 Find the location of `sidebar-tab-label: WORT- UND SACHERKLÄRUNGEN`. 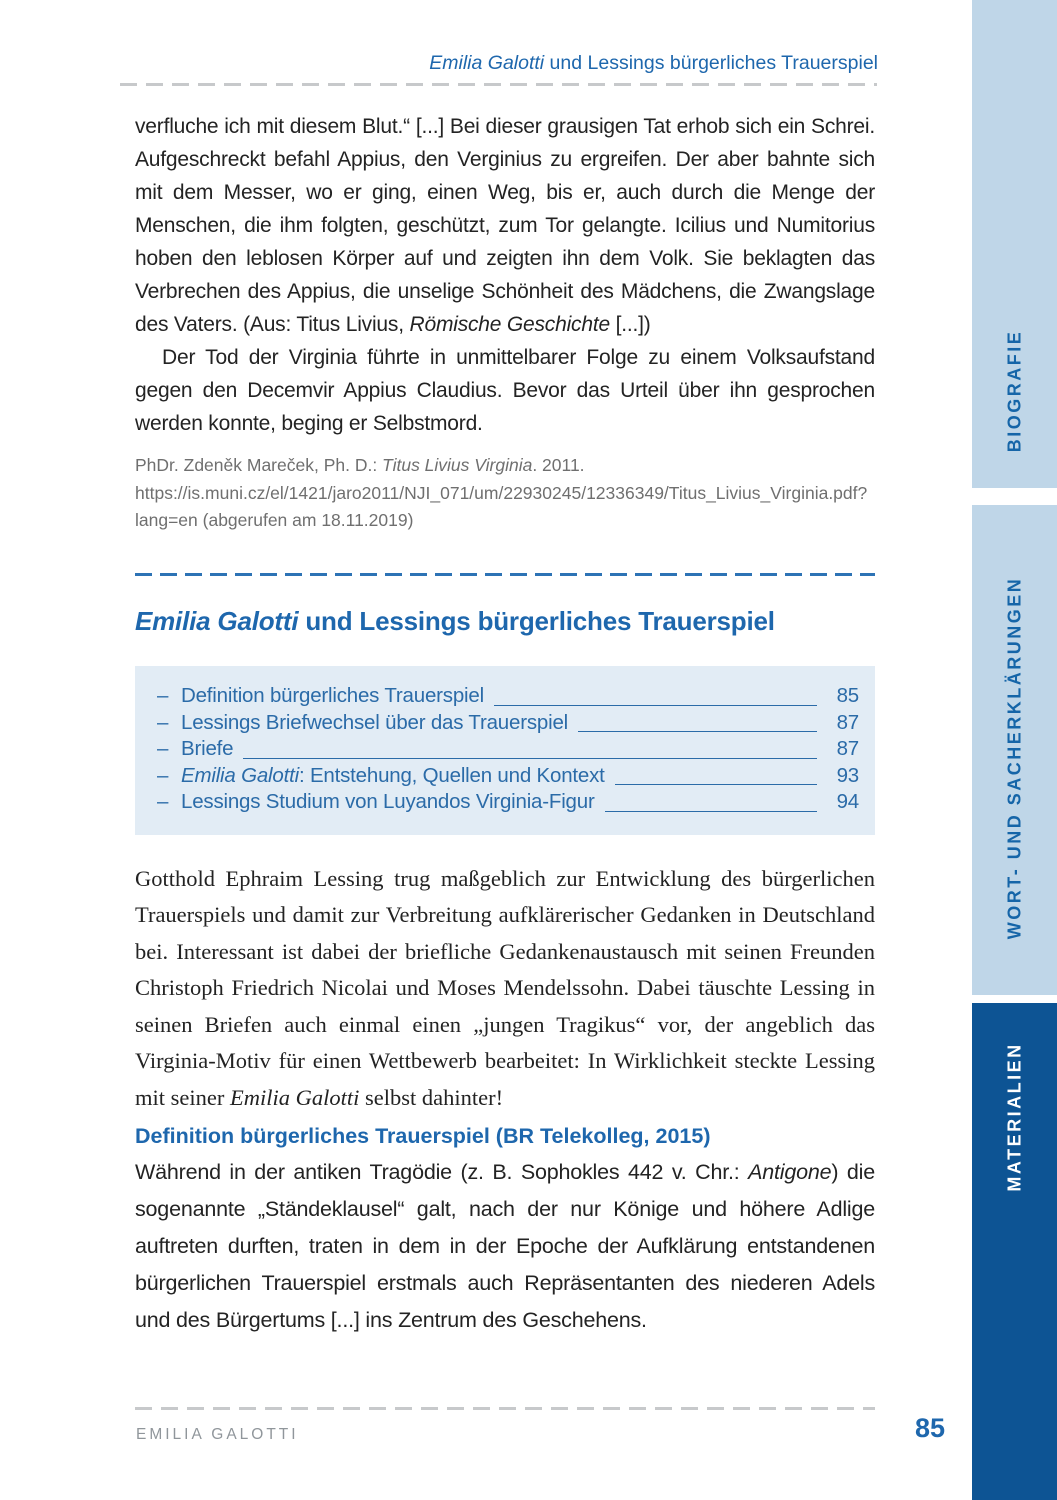

sidebar-tab-label: WORT- UND SACHERKLÄRUNGEN is located at coordinates (1014, 758).